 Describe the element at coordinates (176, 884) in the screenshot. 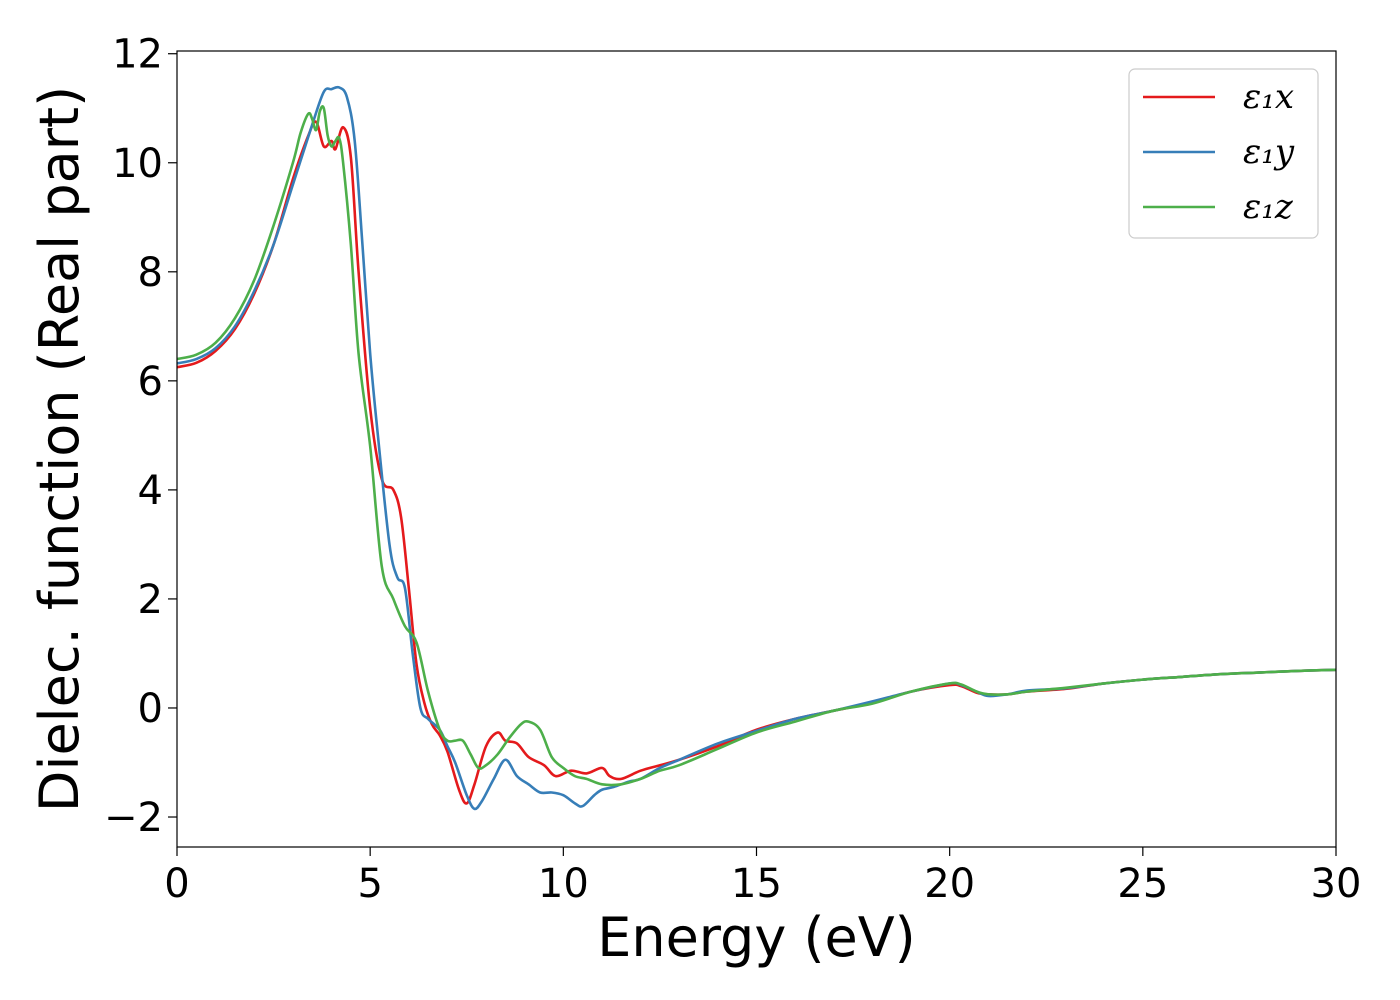

I see `x-tick-label: 0` at that location.